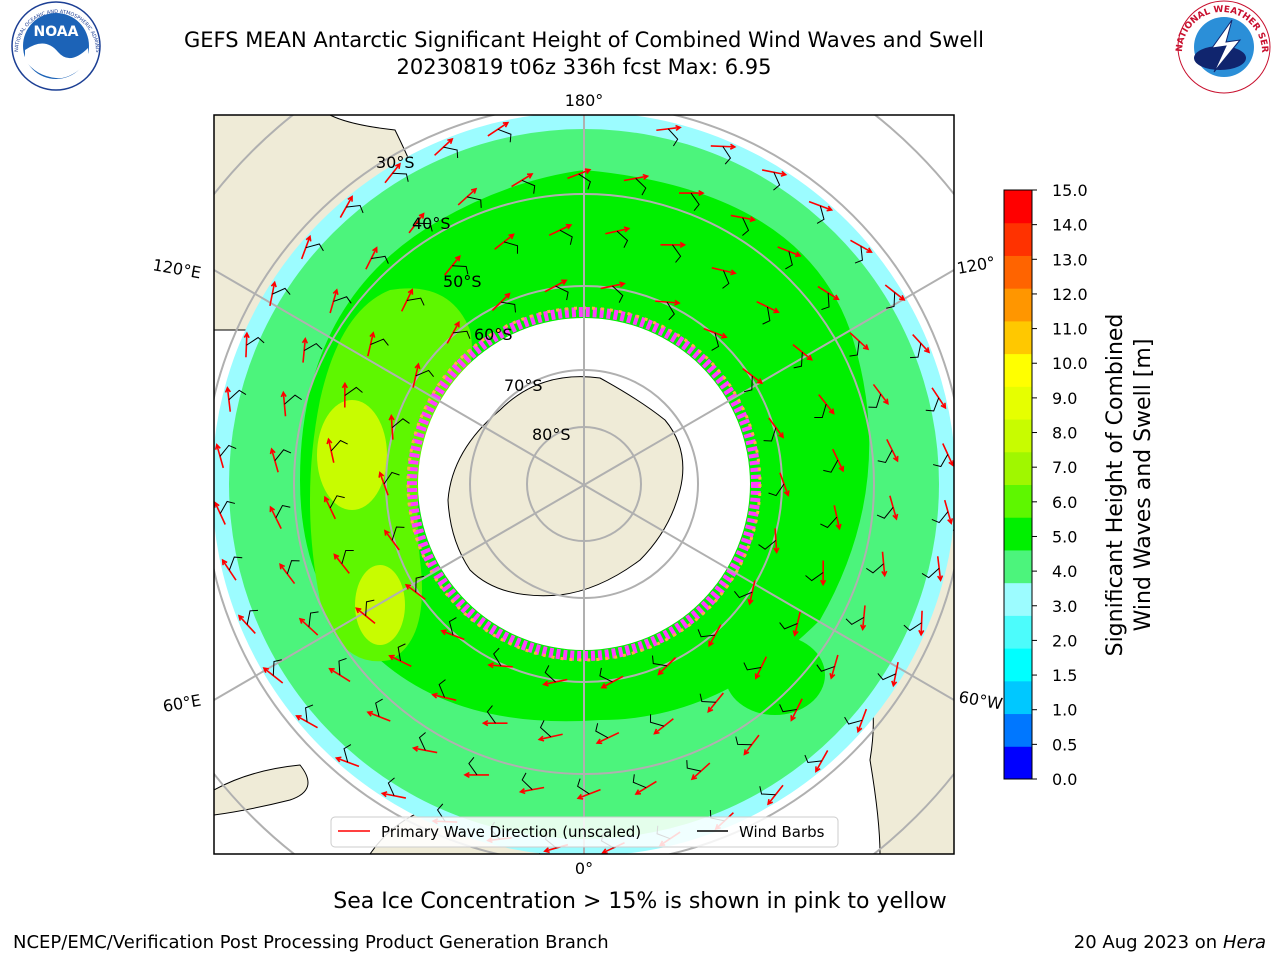  Describe the element at coordinates (1064, 640) in the screenshot. I see `colorbar-tick-label: 2.0` at that location.